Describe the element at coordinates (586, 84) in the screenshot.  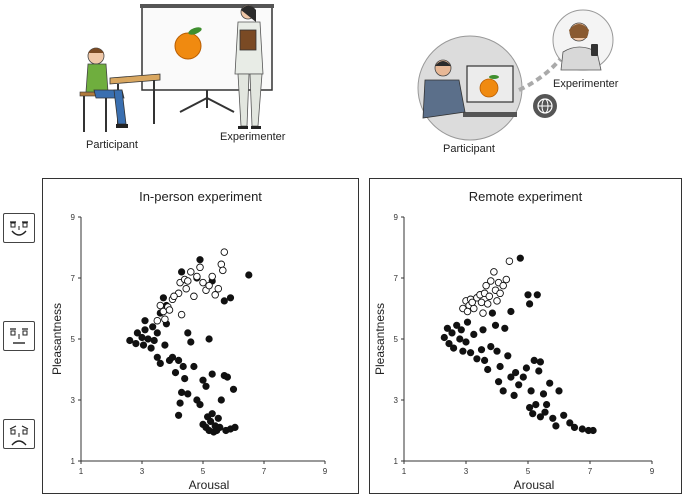
I see `remote-experimenter-label: Experimenter` at that location.